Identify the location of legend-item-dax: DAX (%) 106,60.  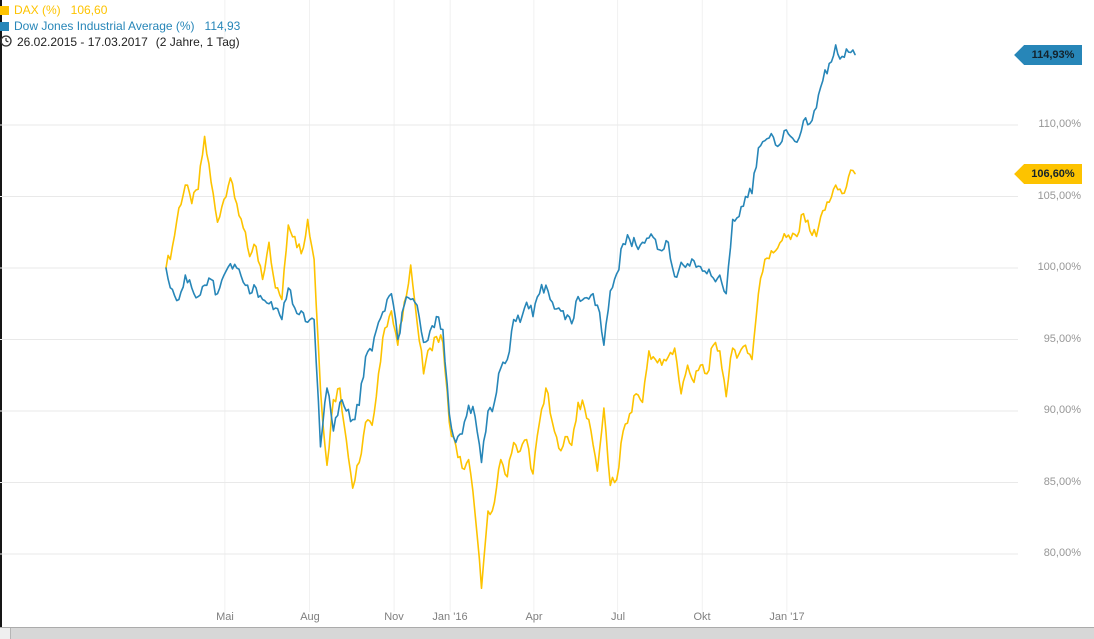
(120, 10).